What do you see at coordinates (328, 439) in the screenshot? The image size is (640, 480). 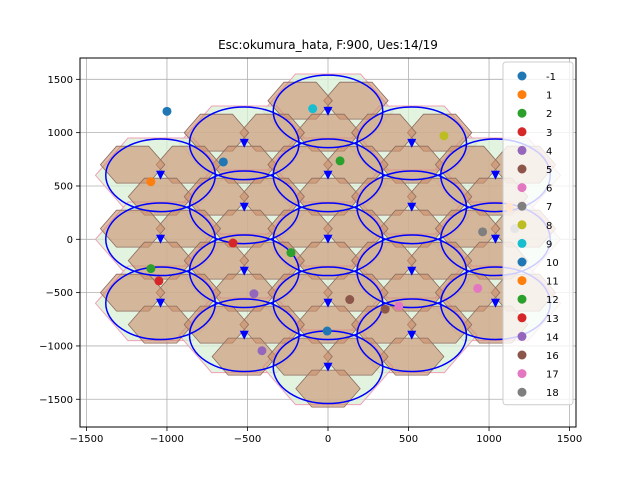 I see `x-tick-label: 0` at bounding box center [328, 439].